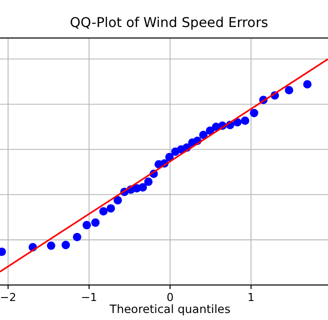  What do you see at coordinates (169, 309) in the screenshot?
I see `x-axis-title: Theoretical quantiles` at bounding box center [169, 309].